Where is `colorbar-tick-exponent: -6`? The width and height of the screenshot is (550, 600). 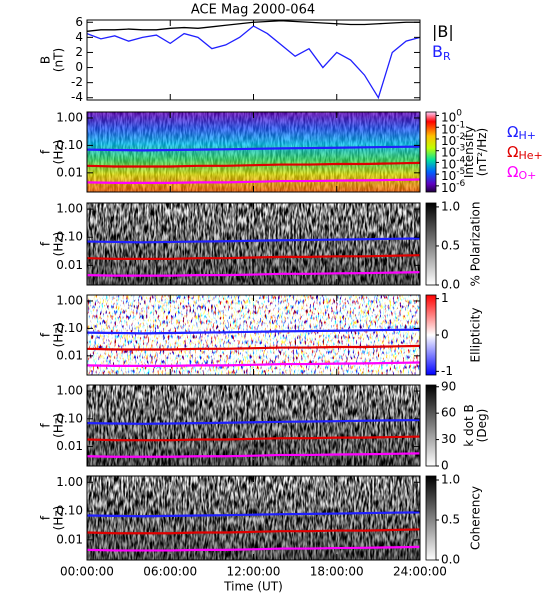 colorbar-tick-exponent: -6 is located at coordinates (460, 183).